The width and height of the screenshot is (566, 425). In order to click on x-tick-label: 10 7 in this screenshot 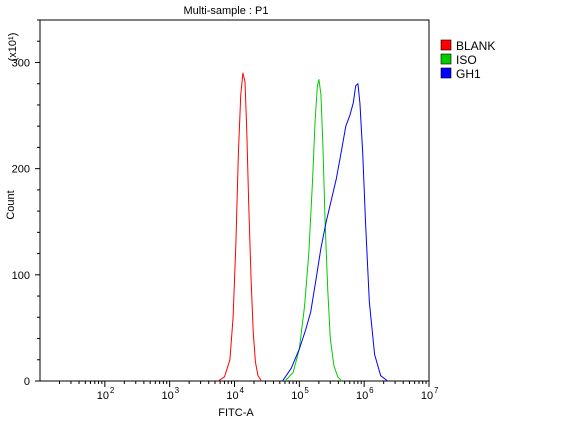, I will do `click(430, 394)`.